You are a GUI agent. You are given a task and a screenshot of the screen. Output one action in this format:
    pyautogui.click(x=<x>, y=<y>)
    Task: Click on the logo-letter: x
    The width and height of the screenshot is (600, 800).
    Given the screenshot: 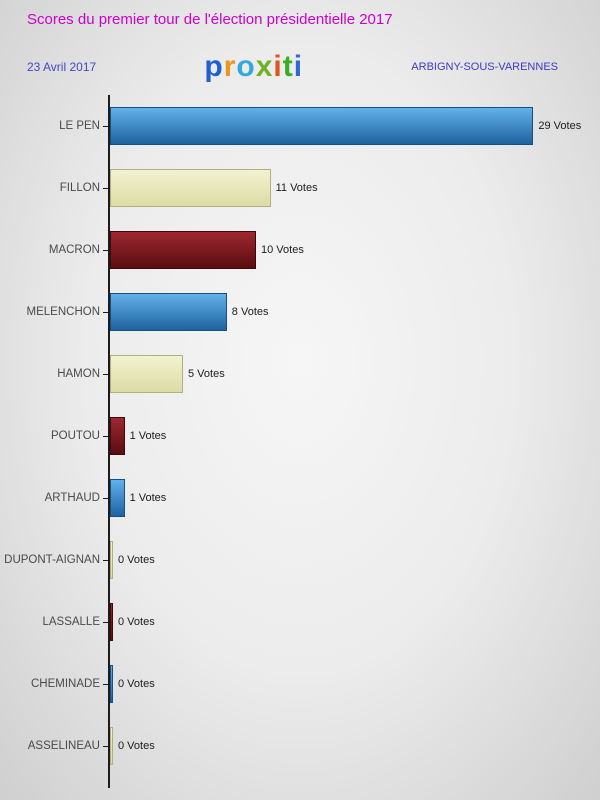 What is the action you would take?
    pyautogui.click(x=264, y=66)
    